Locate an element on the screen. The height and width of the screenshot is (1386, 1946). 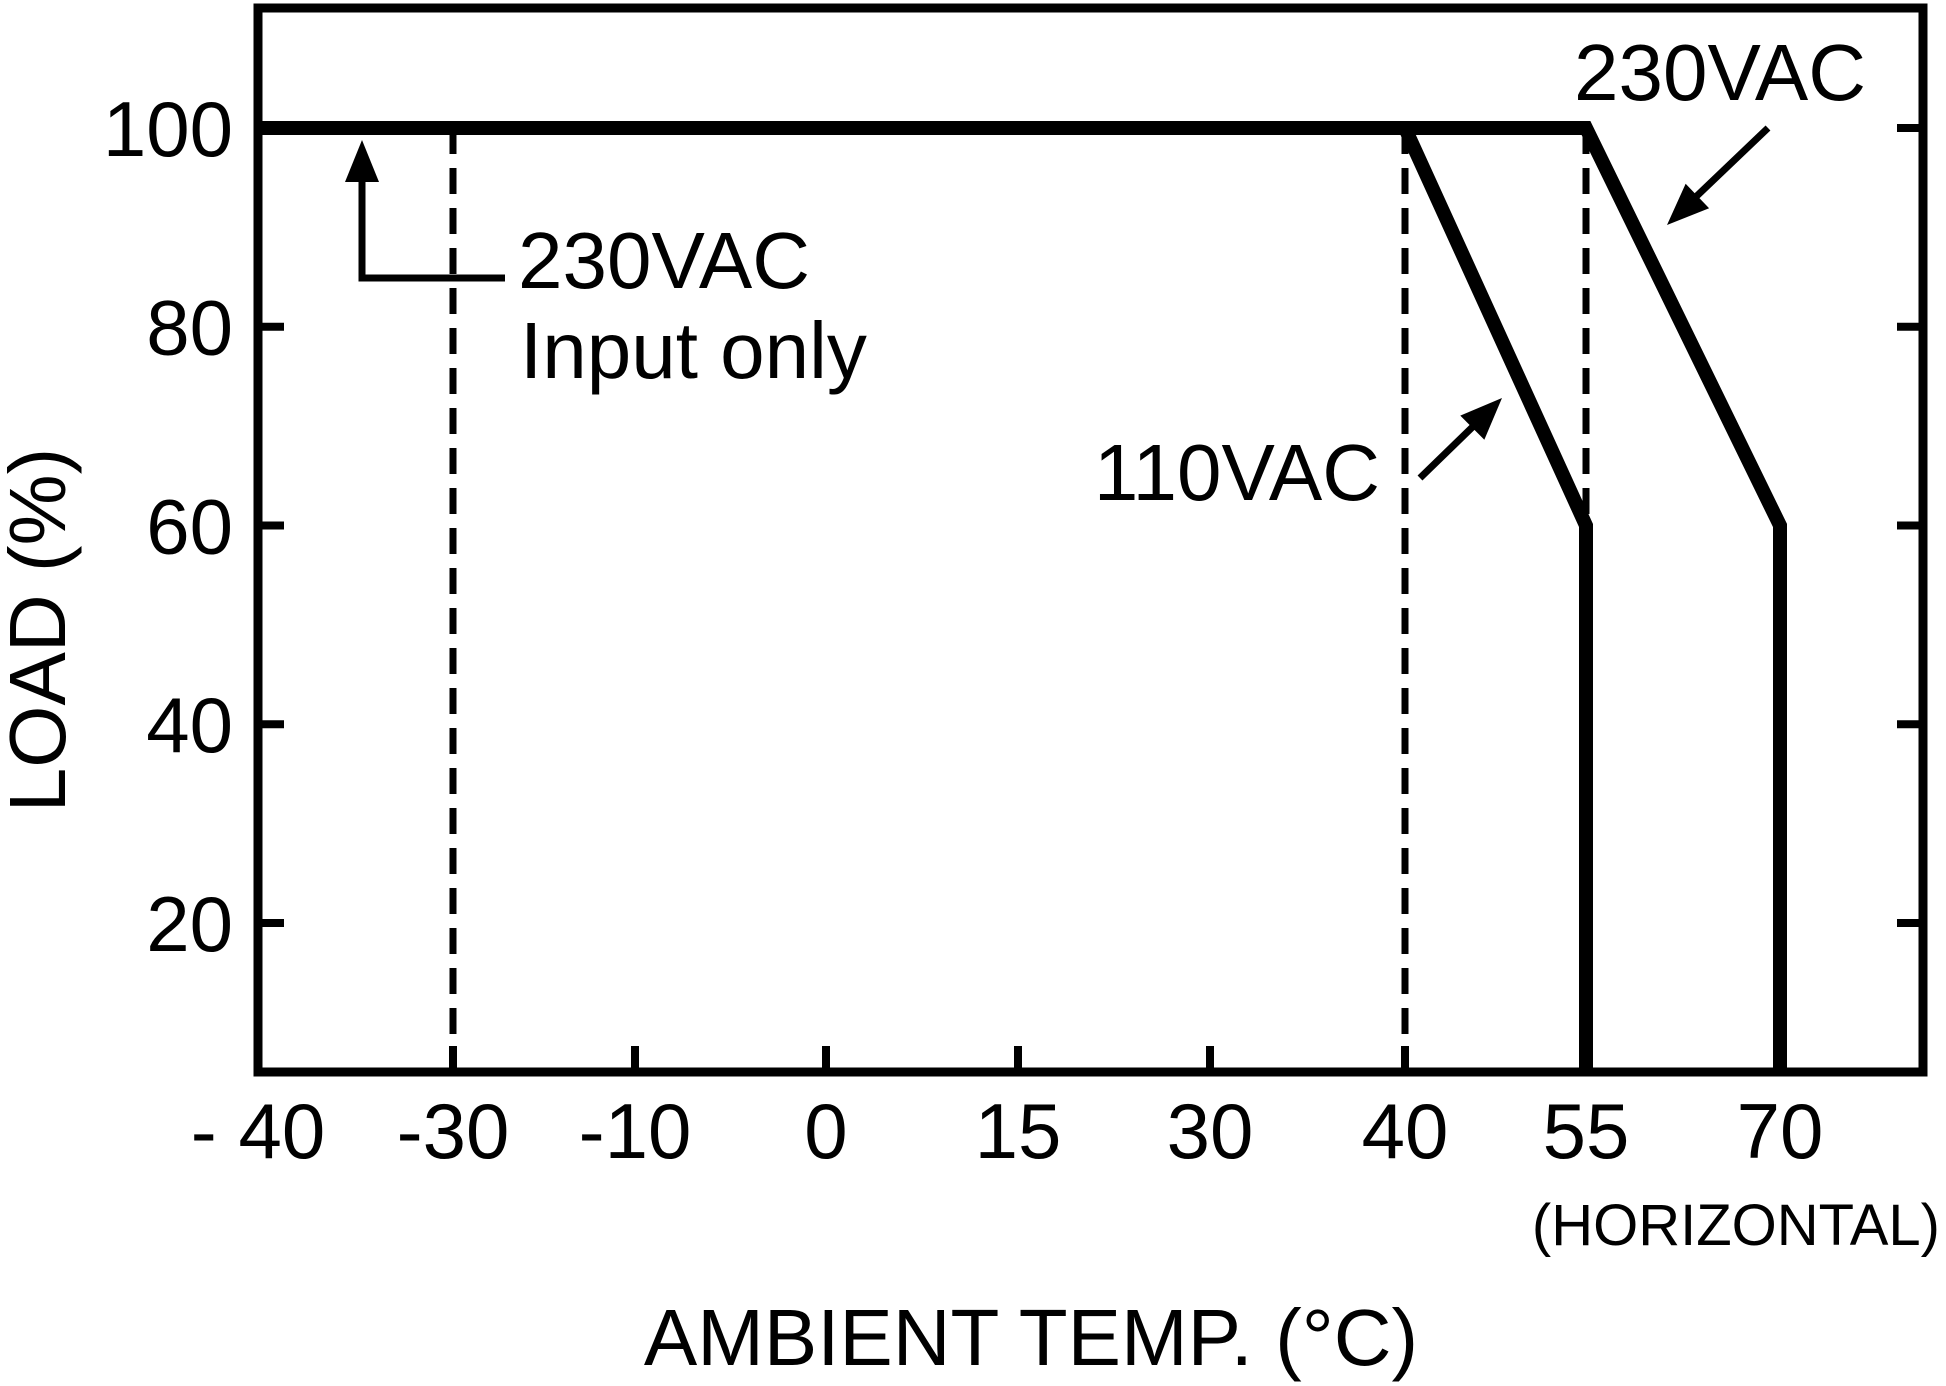
annotation-label: 110VAC is located at coordinates (1237, 472).